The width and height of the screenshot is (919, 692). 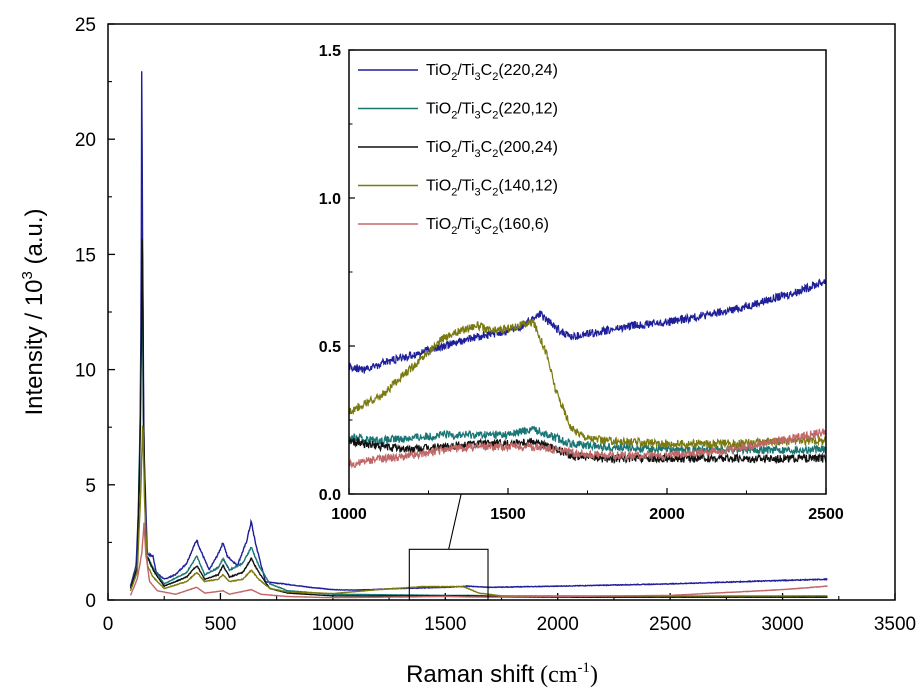 What do you see at coordinates (33, 311) in the screenshot?
I see `y-axis-title: Intensity / 103 (a.u.)` at bounding box center [33, 311].